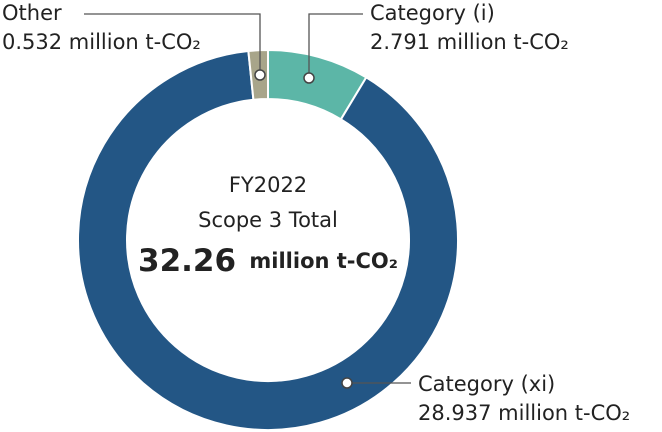  I want to click on label-name: Category (i), so click(432, 13).